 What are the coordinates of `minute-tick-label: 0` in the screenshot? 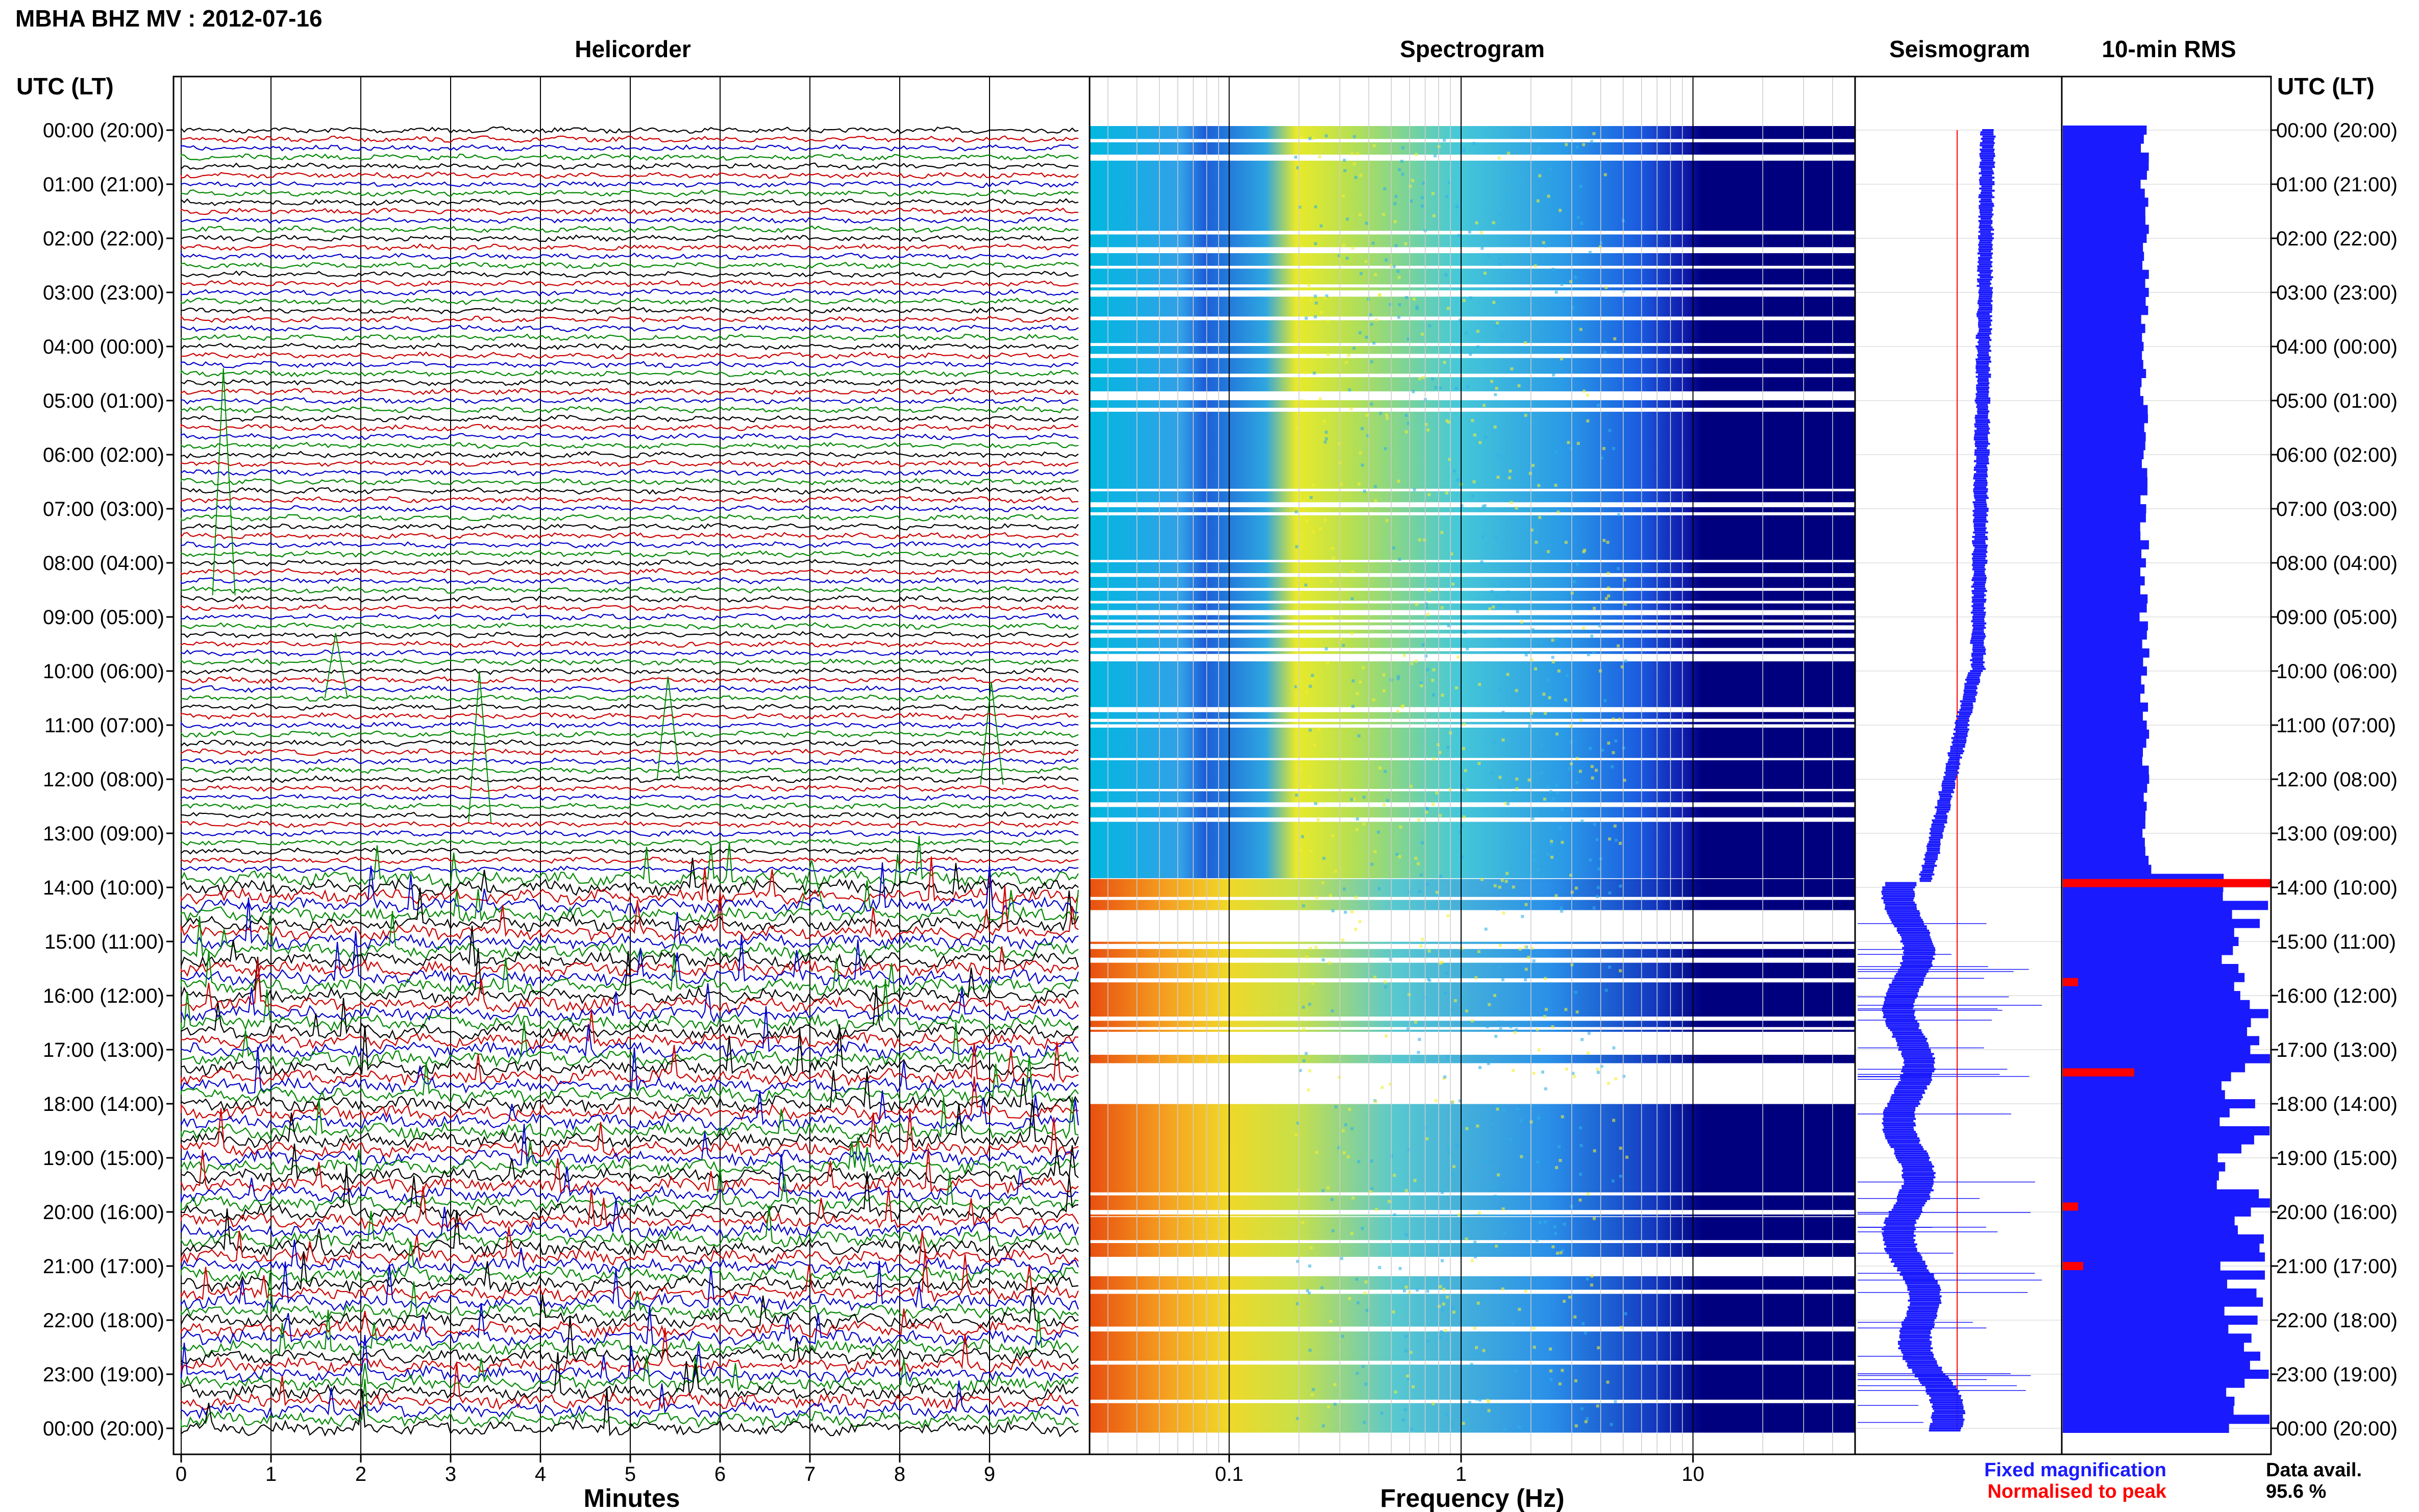 It's located at (181, 1474).